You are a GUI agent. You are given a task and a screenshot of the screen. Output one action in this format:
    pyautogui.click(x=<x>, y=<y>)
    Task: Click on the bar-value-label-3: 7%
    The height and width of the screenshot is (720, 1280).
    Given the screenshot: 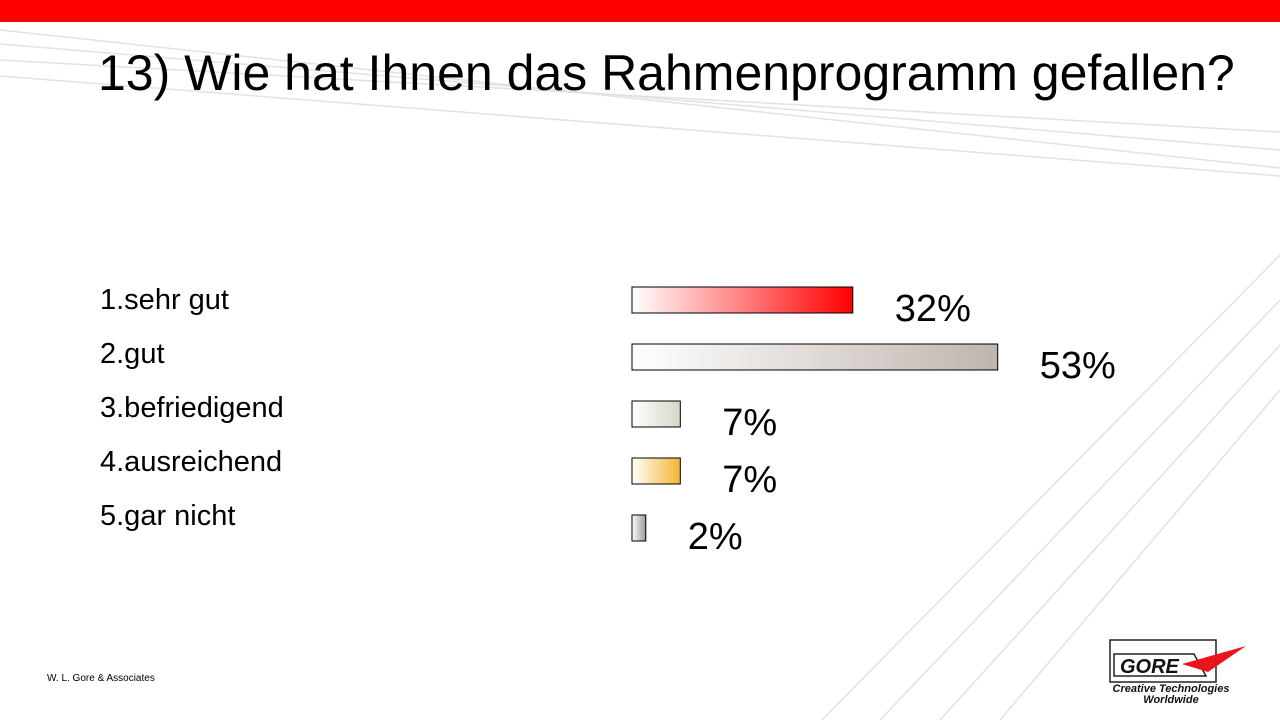 What is the action you would take?
    pyautogui.click(x=749, y=423)
    